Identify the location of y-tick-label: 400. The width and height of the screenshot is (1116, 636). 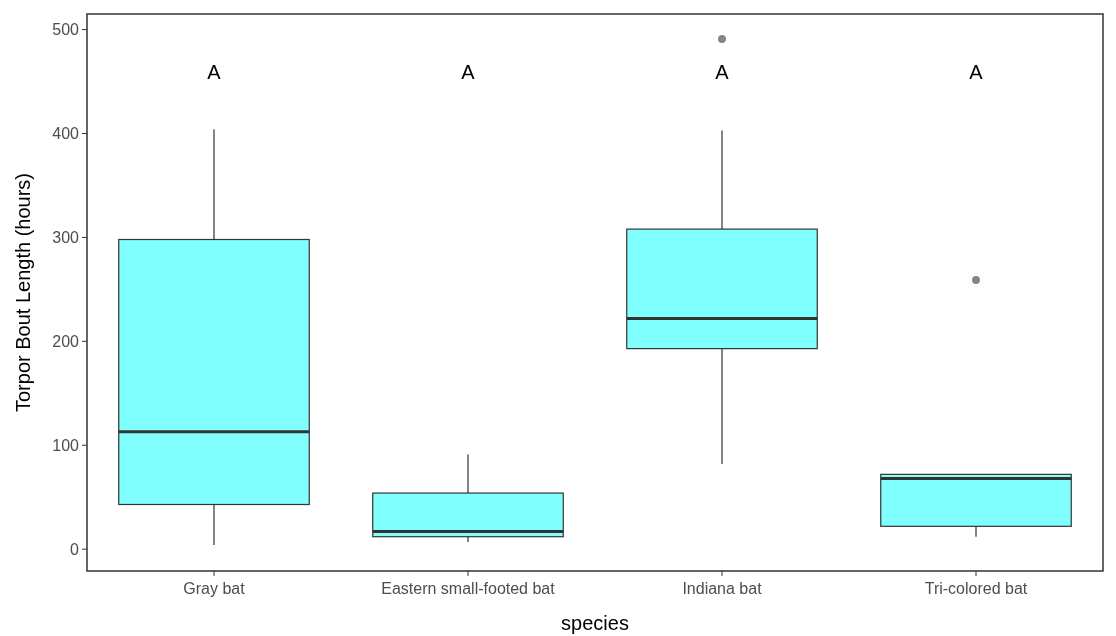
(66, 134).